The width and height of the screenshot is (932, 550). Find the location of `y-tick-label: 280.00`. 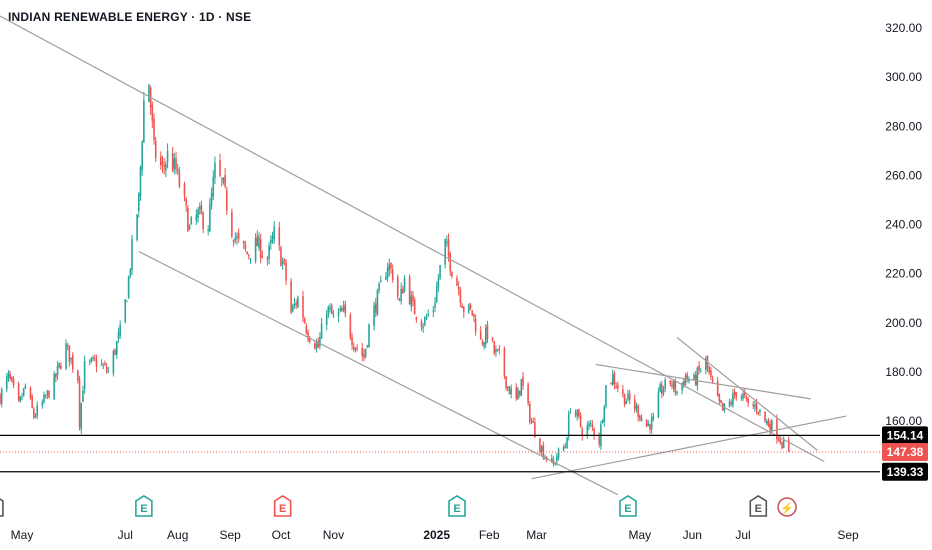

y-tick-label: 280.00 is located at coordinates (903, 126).